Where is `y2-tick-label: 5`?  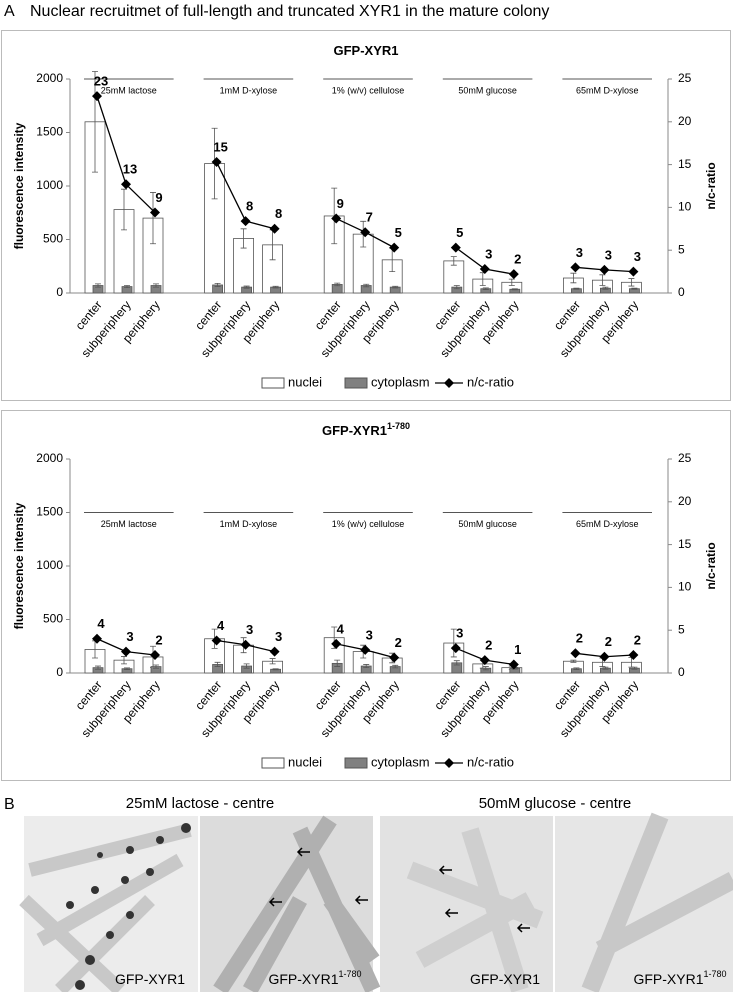 y2-tick-label: 5 is located at coordinates (681, 629).